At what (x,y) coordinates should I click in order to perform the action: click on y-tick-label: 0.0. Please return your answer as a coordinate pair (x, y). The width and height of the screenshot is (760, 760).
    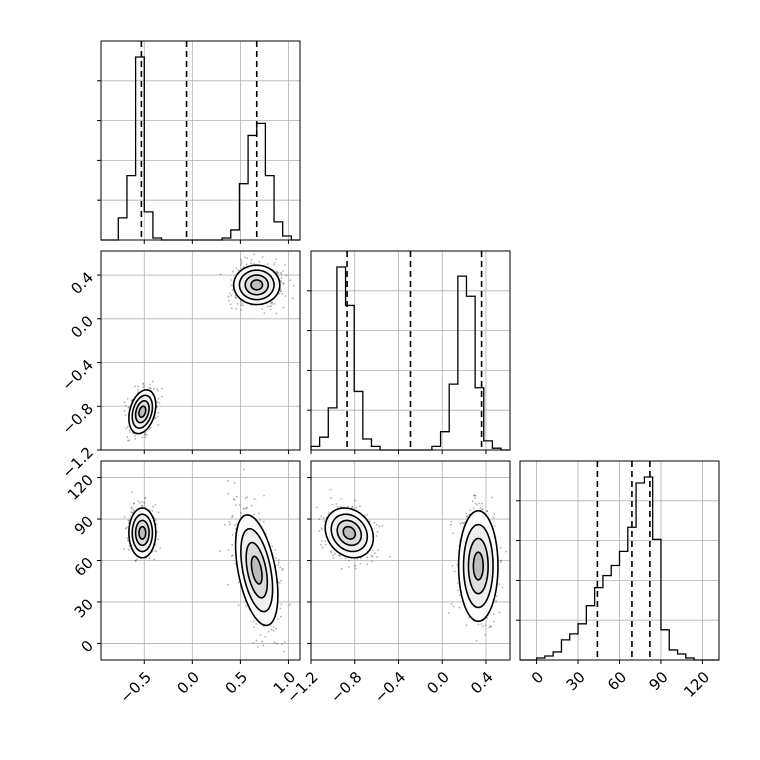
    Looking at the image, I should click on (82, 327).